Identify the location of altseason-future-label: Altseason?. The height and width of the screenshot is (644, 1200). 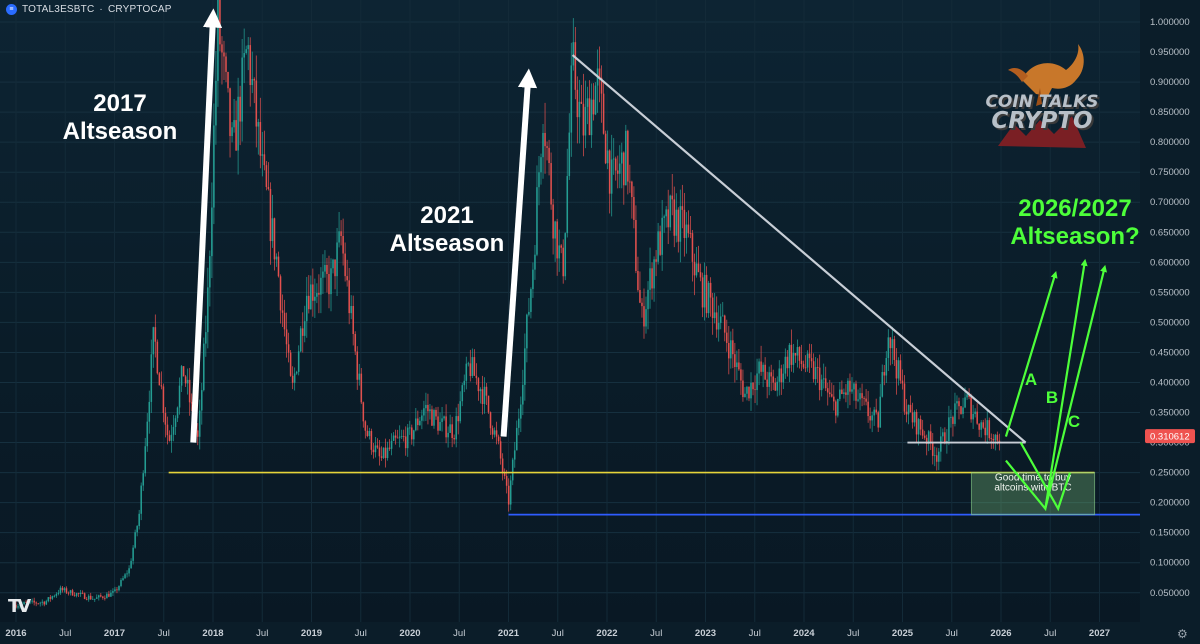
(1074, 236).